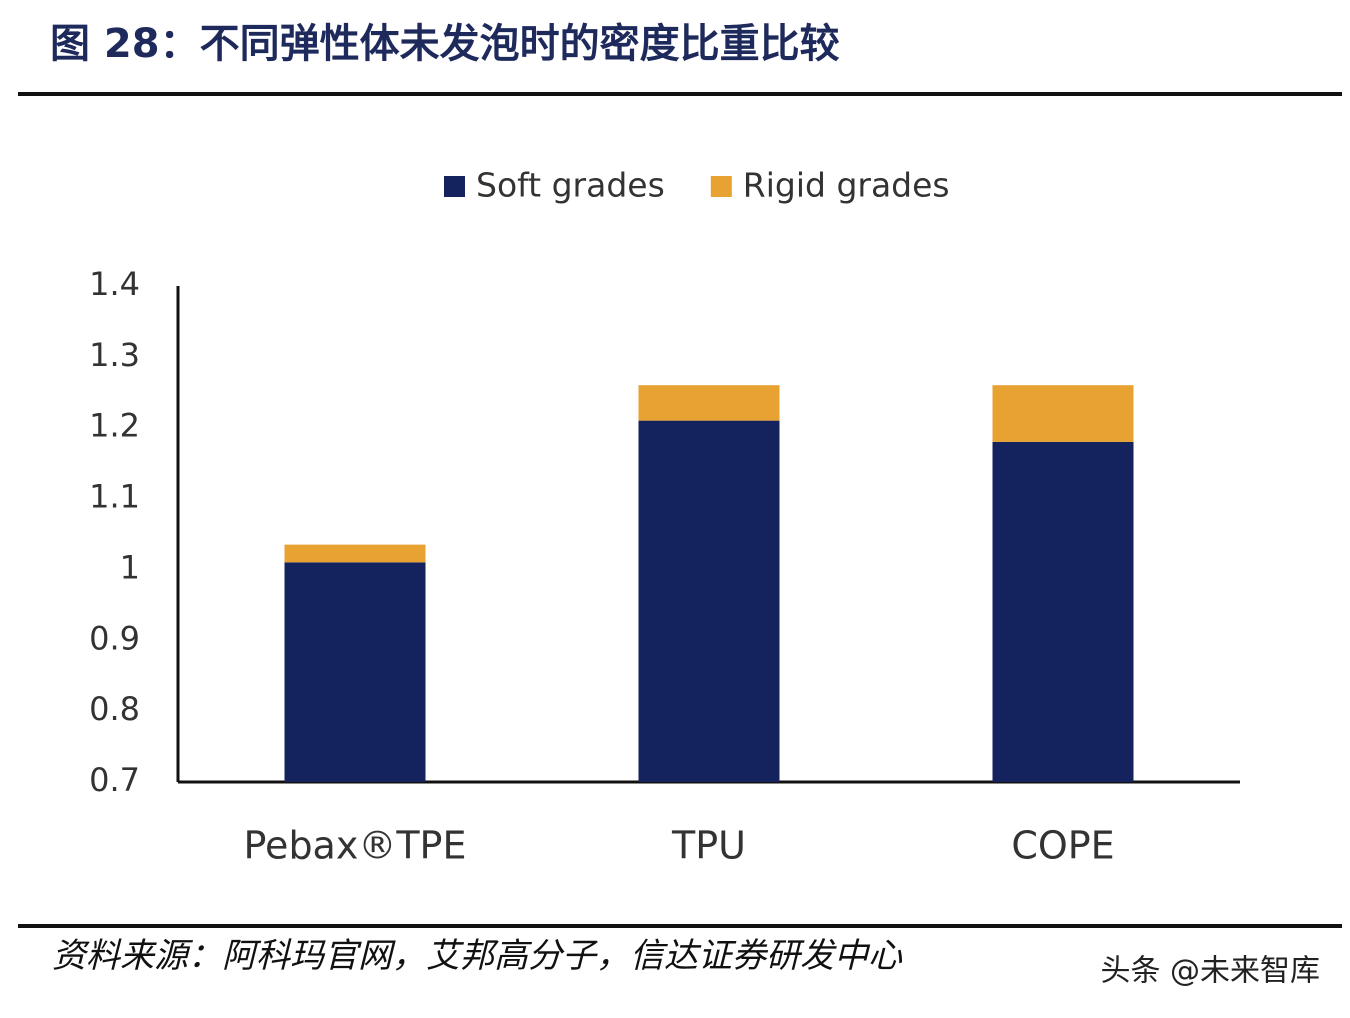 The width and height of the screenshot is (1350, 1018). What do you see at coordinates (114, 355) in the screenshot?
I see `y-tick-label: 1.3` at bounding box center [114, 355].